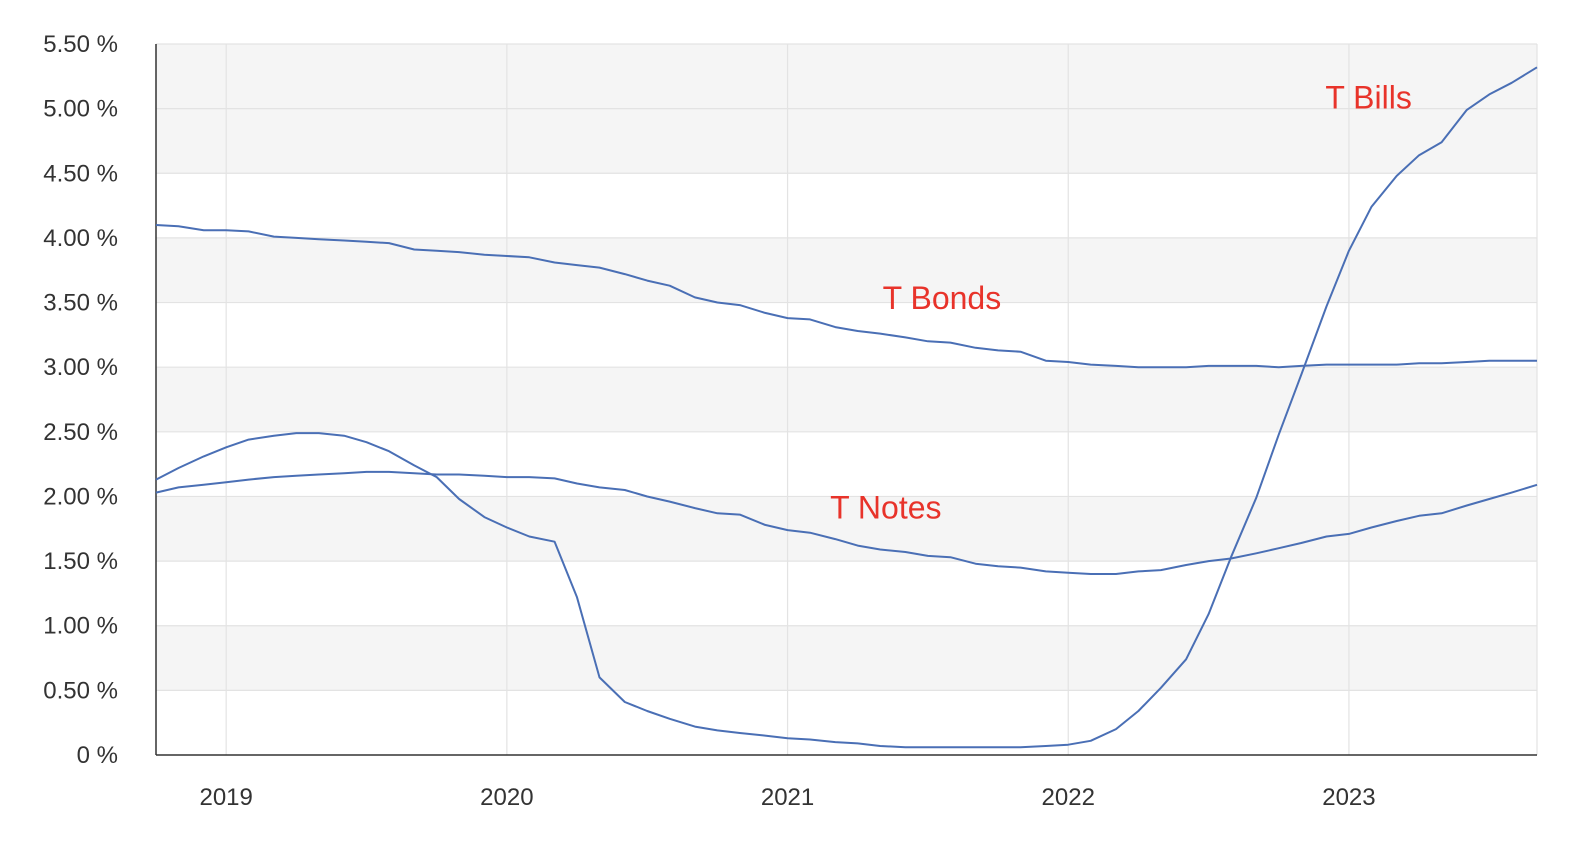 The image size is (1588, 852). Describe the element at coordinates (80, 303) in the screenshot. I see `y-tick-label: 3.50 %` at that location.